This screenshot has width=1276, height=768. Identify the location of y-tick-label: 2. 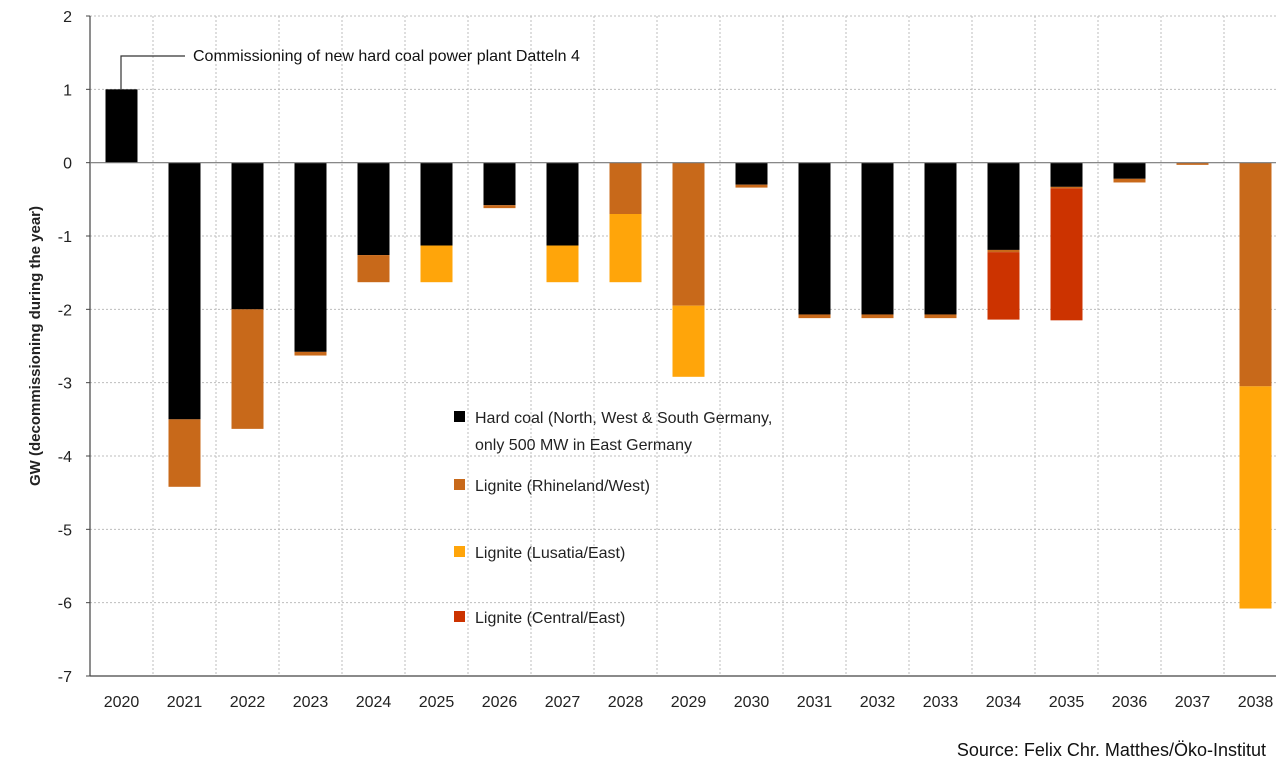
(67, 17).